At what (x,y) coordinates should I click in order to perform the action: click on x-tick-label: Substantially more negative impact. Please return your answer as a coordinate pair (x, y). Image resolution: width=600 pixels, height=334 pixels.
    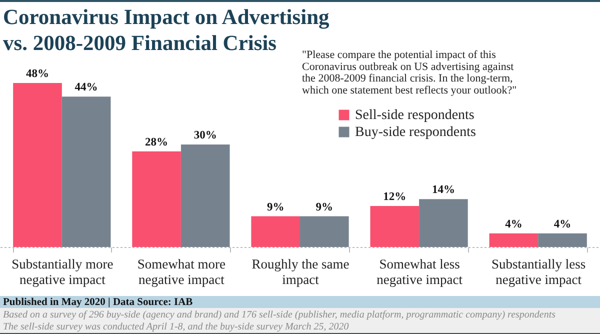
    Looking at the image, I should click on (63, 271).